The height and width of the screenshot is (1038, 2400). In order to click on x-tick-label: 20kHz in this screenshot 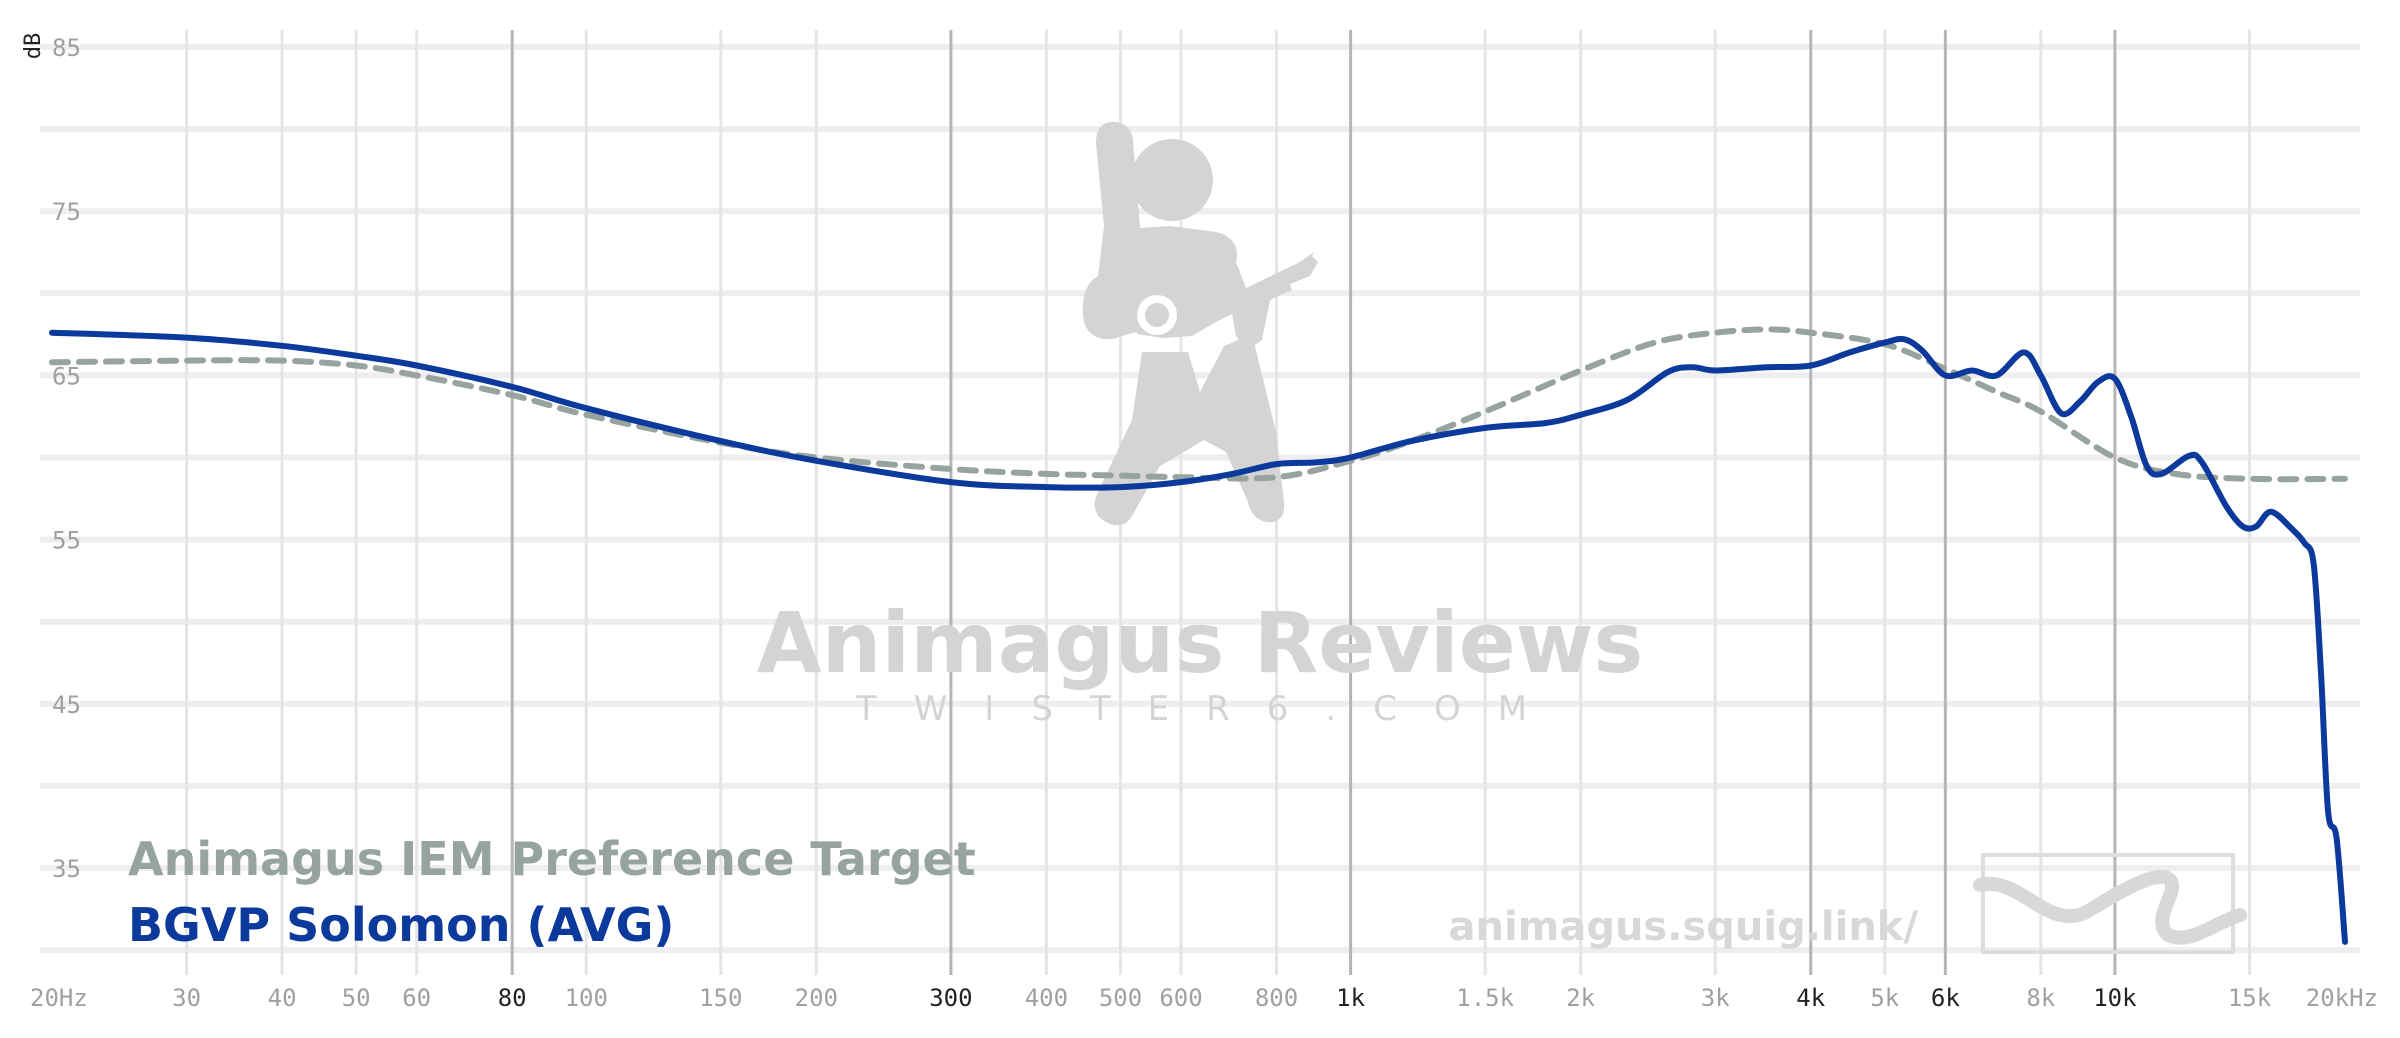, I will do `click(2342, 998)`.